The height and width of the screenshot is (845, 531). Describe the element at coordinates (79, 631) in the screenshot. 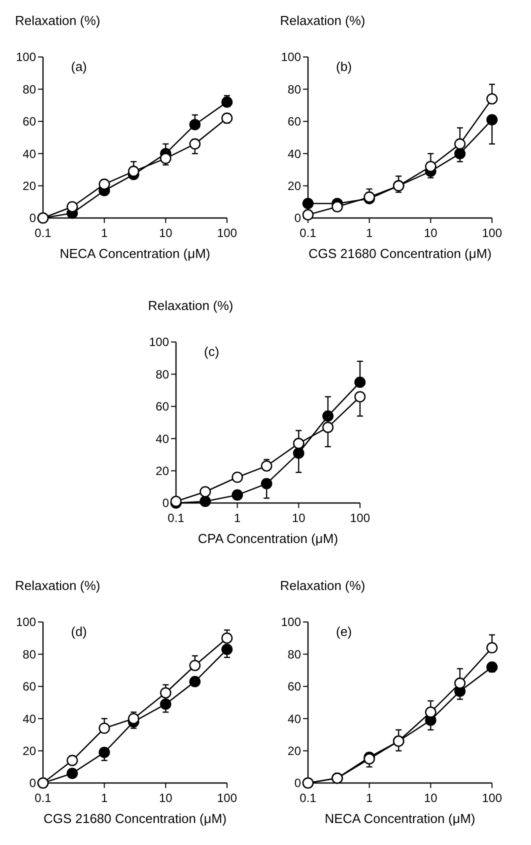

I see `annotation: (d)` at that location.